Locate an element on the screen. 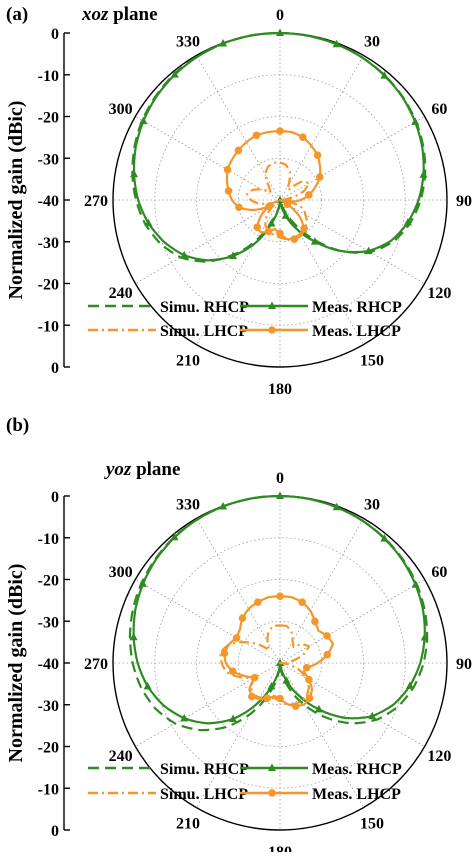 This screenshot has height=857, width=474. legend-label: Simu. LHCP is located at coordinates (204, 331).